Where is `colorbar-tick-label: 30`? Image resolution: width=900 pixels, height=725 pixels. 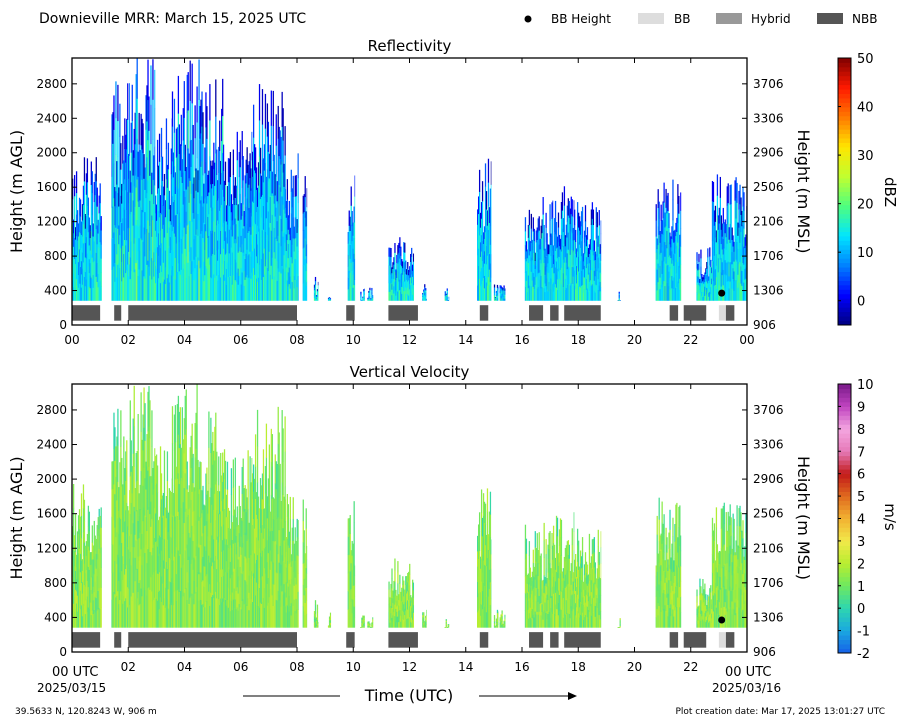 colorbar-tick-label: 30 is located at coordinates (865, 156).